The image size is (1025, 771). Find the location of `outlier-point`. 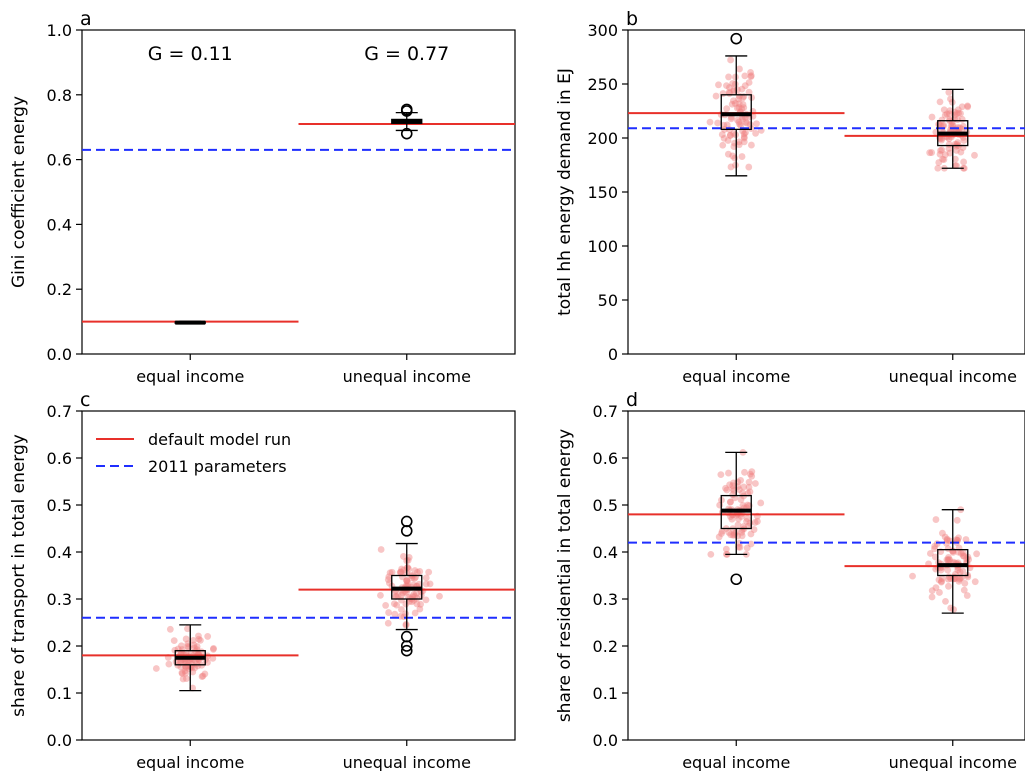

outlier-point is located at coordinates (406, 531).